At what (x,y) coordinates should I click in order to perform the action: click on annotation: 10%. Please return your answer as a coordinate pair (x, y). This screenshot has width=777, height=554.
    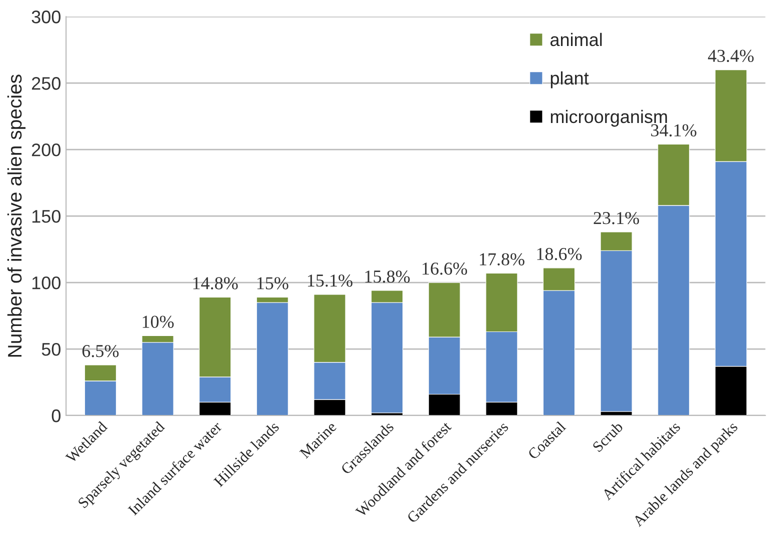
    Looking at the image, I should click on (158, 322).